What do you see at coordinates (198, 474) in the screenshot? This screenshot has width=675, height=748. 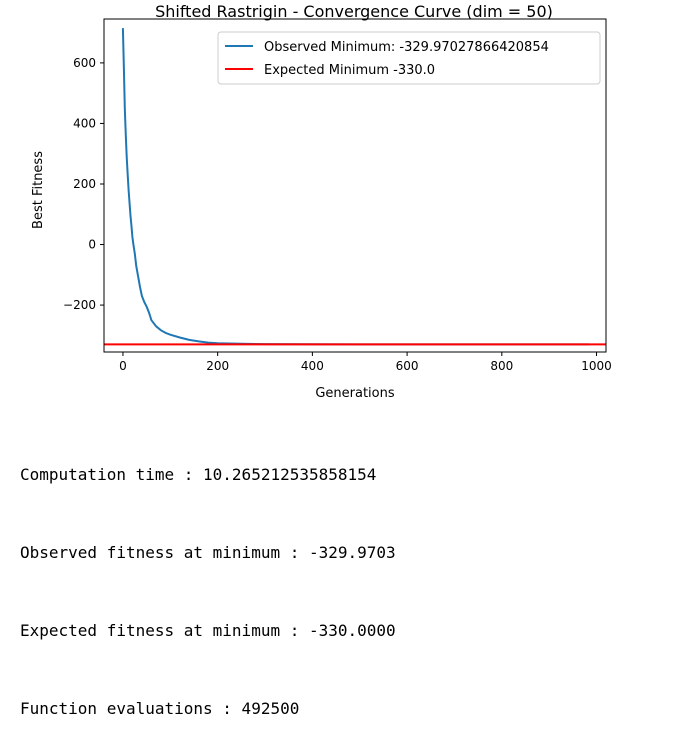 I see `computation-time-line: Computation time : 10.265212535858154` at bounding box center [198, 474].